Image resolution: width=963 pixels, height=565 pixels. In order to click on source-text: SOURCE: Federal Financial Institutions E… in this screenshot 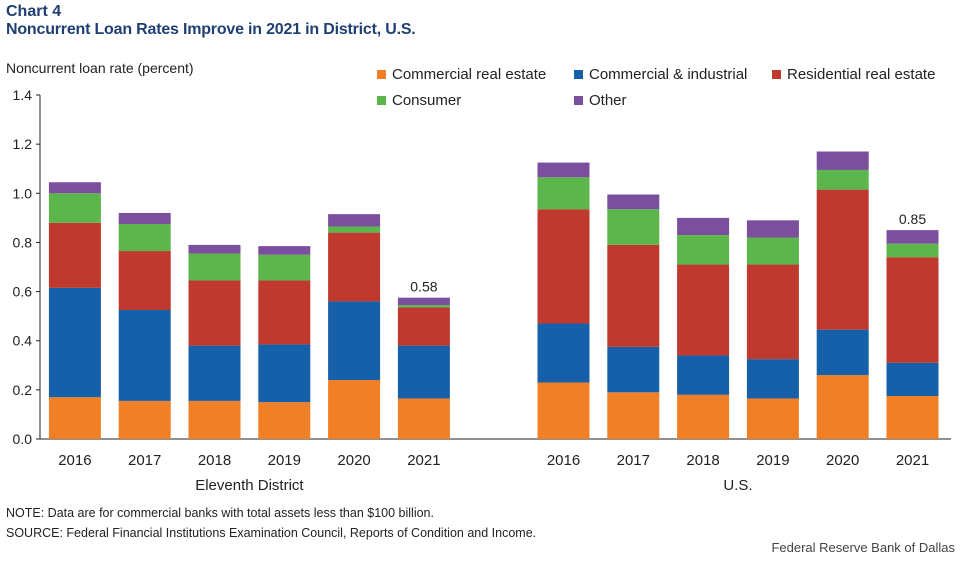, I will do `click(271, 533)`.